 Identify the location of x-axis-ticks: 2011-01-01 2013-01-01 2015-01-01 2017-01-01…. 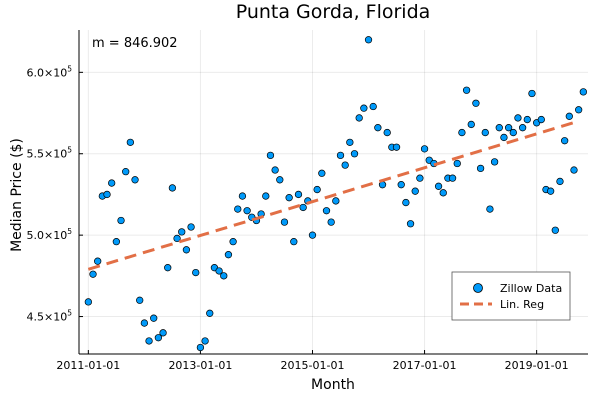
(312, 361).